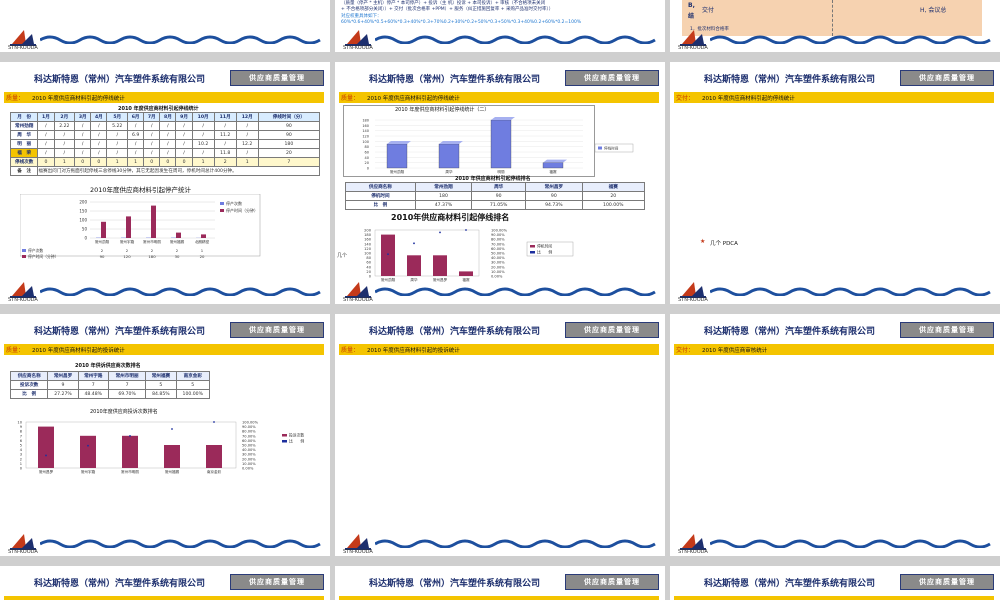 The image size is (1000, 600). I want to click on data-label-count: 1, so click(202, 250).